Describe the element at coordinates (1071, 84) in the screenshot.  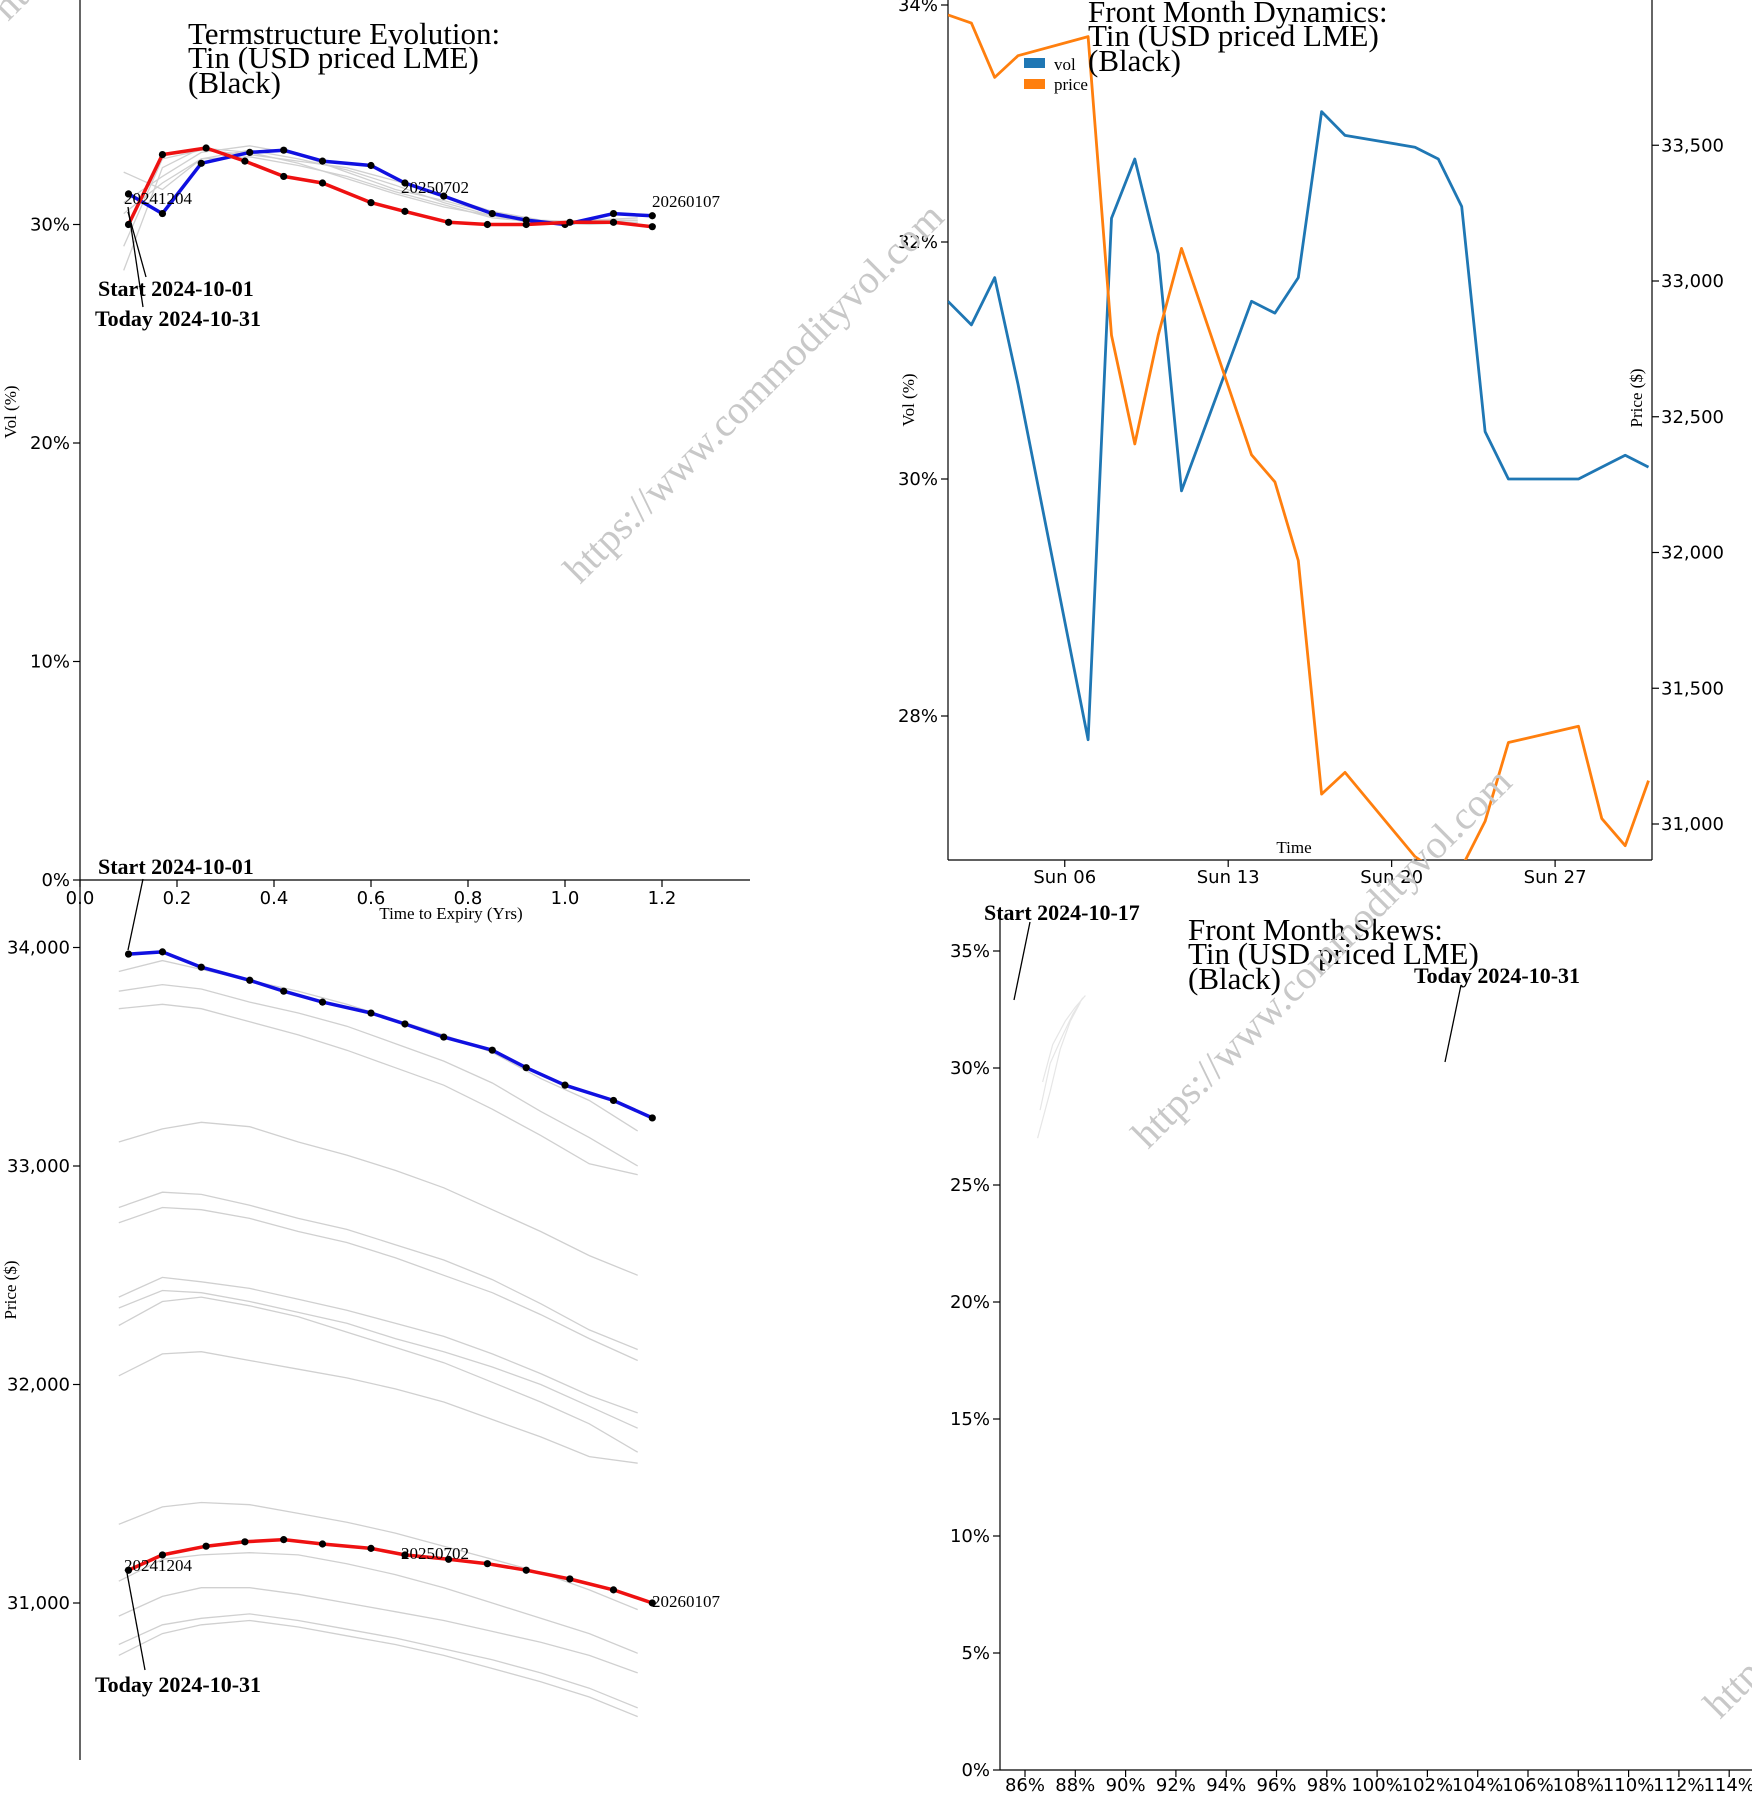
I see `legend-price-label: price` at that location.